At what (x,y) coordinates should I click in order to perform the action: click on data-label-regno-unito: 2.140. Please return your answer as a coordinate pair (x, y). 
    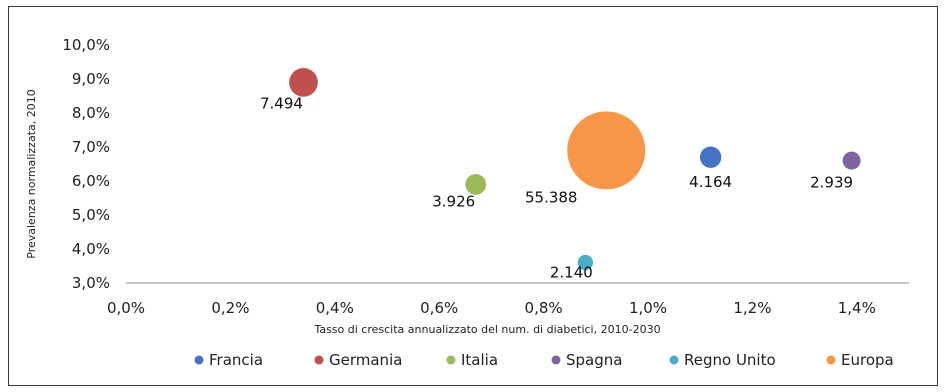
    Looking at the image, I should click on (571, 273).